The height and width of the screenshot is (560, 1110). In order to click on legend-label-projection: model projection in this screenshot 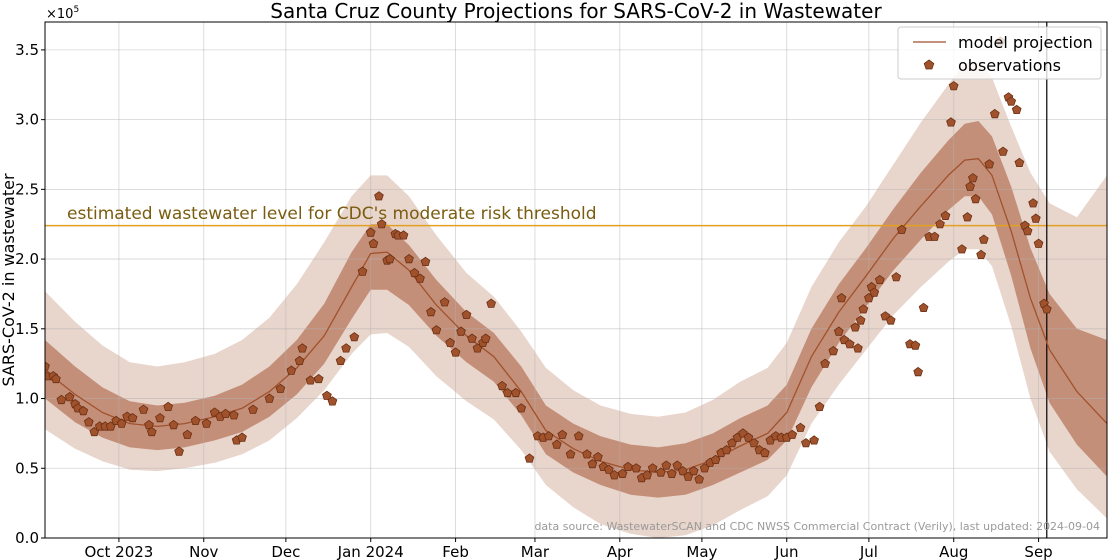, I will do `click(1025, 42)`.